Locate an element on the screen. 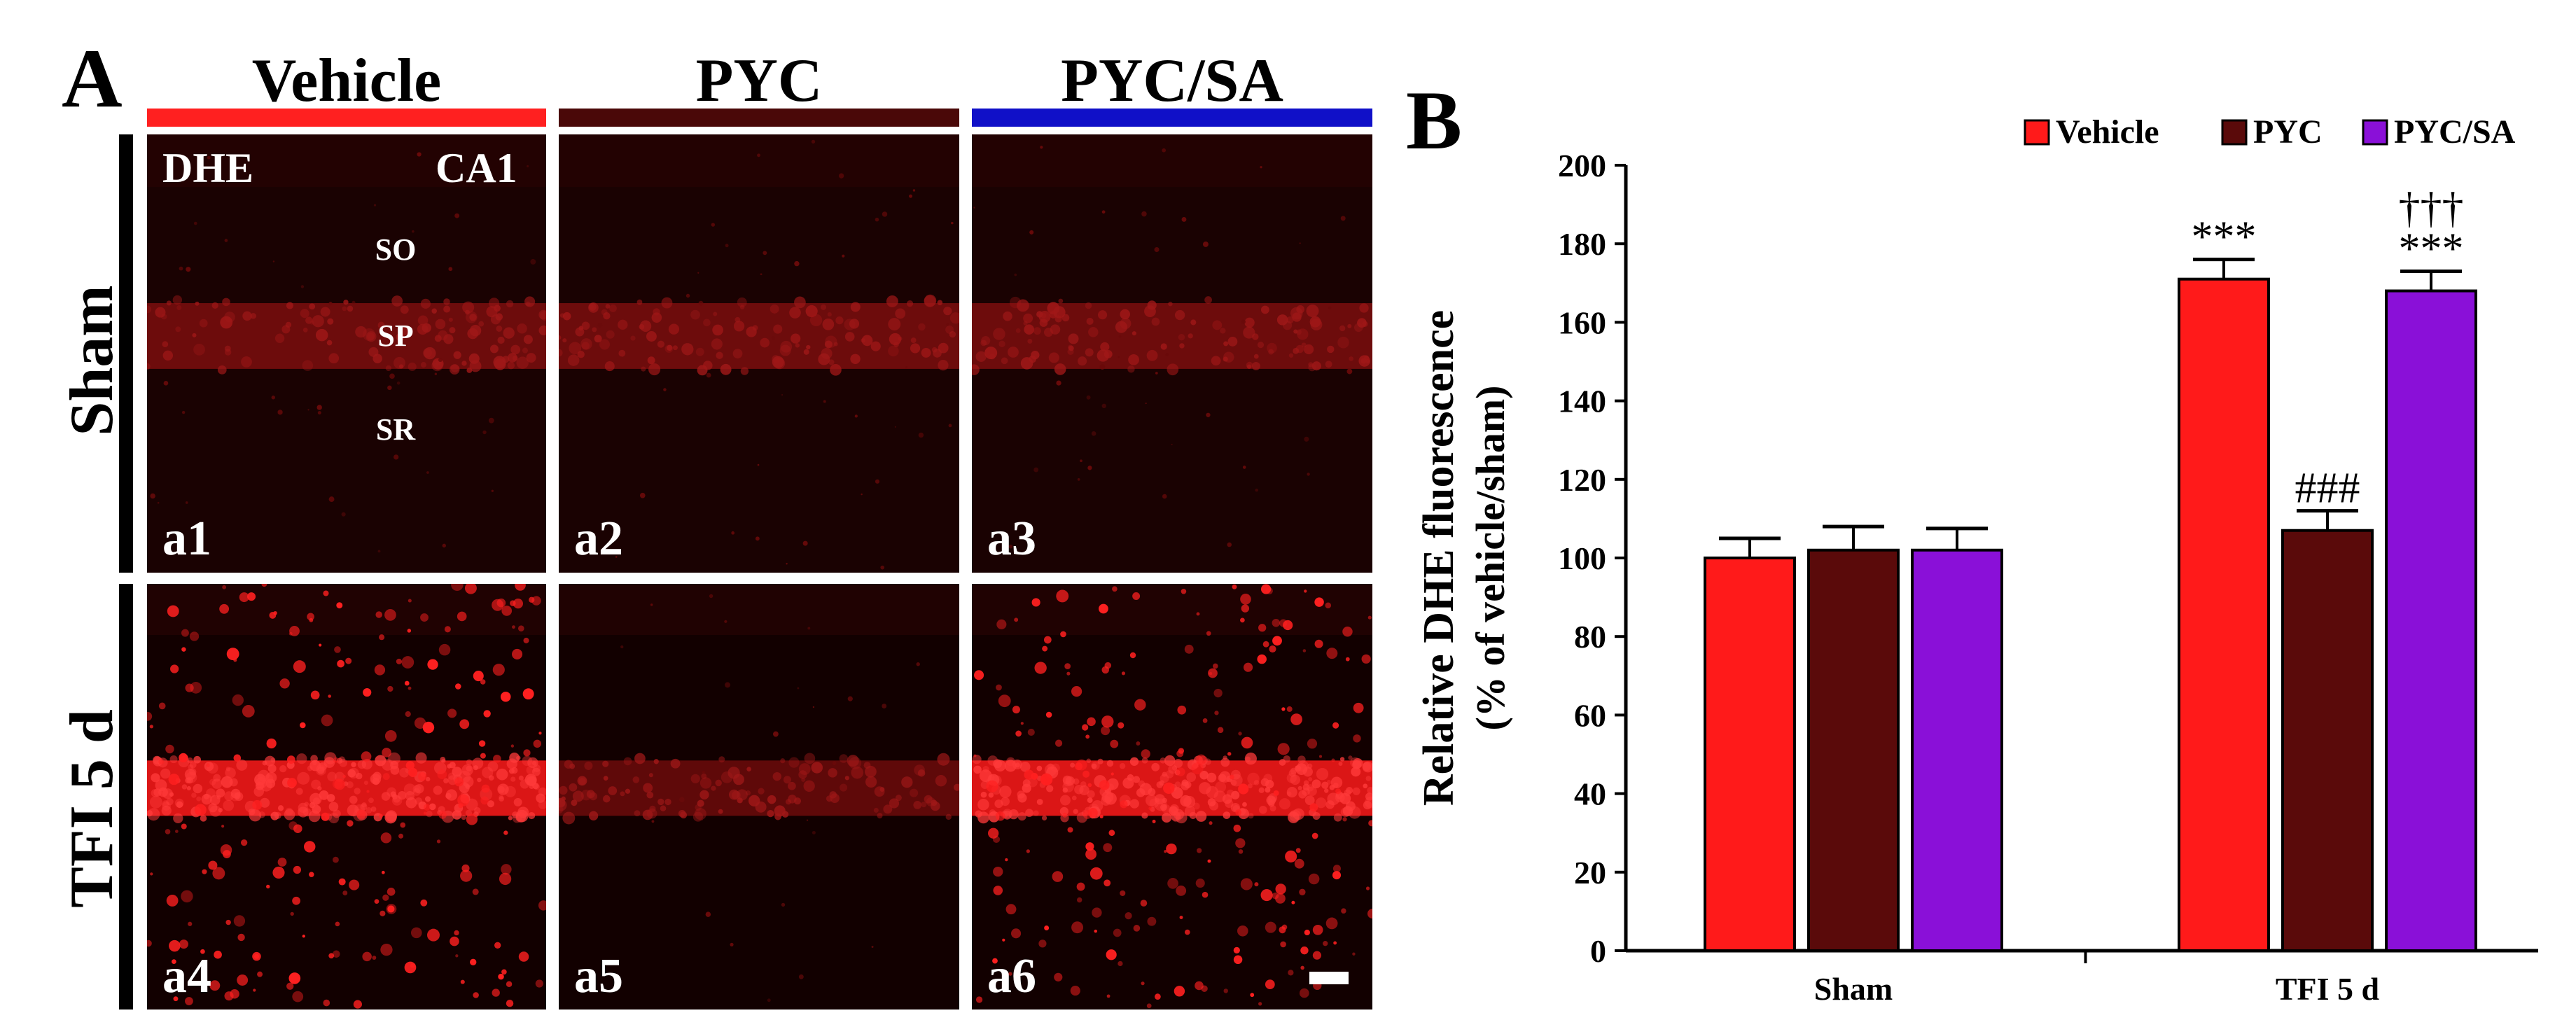 This screenshot has width=2576, height=1034. micrograph-a1 is located at coordinates (346, 353).